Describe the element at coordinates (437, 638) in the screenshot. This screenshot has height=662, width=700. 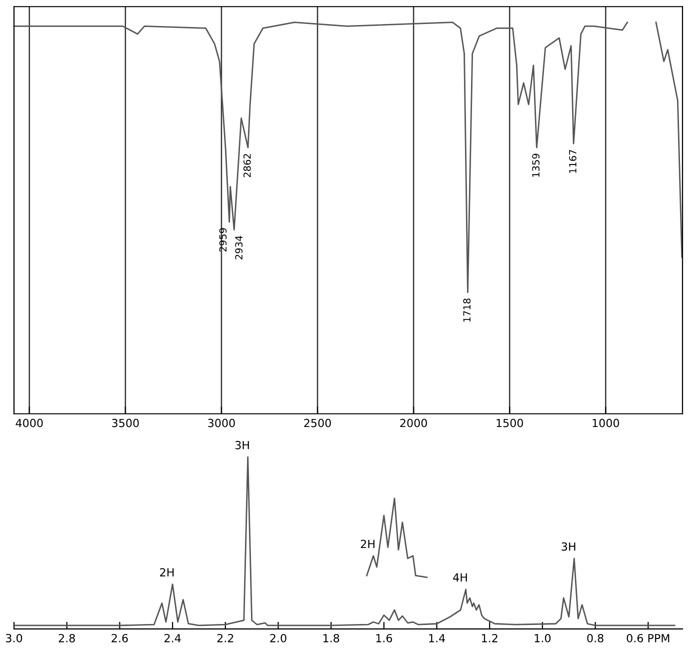
I see `x-tick-label: 1.4` at that location.